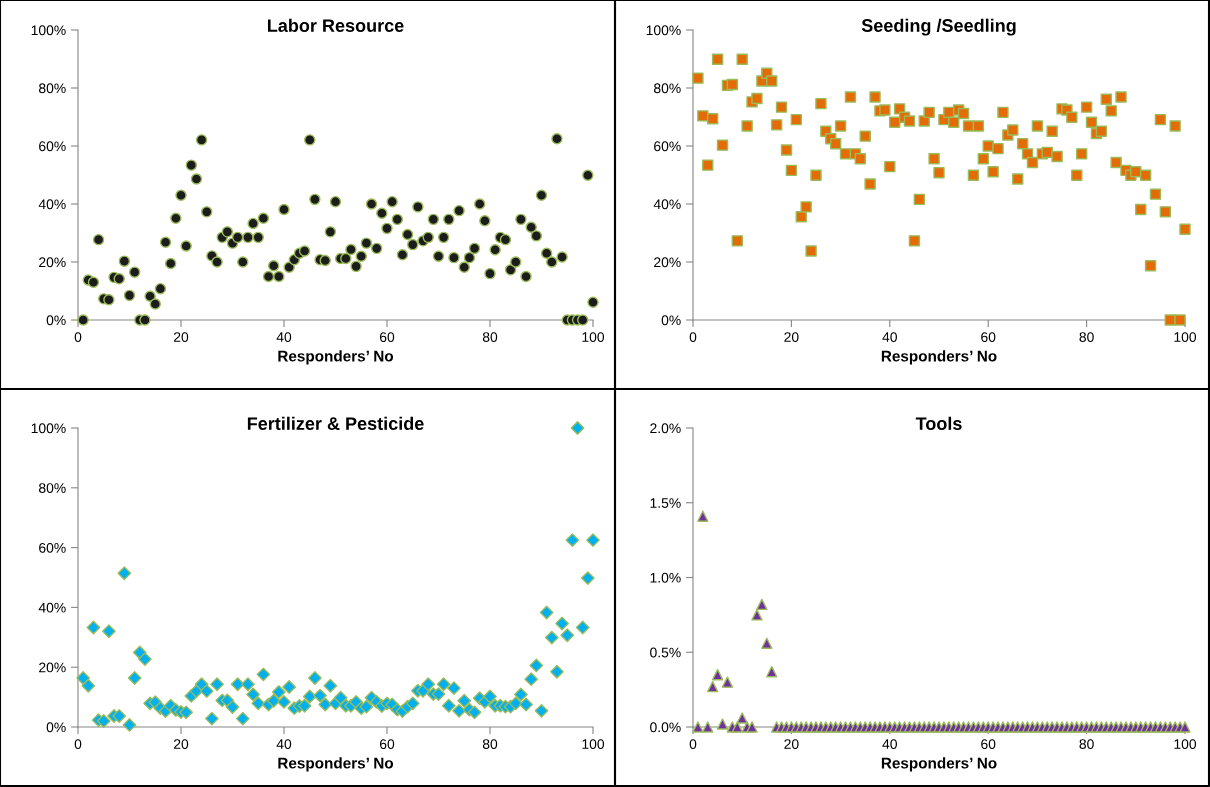 The width and height of the screenshot is (1210, 787). What do you see at coordinates (665, 652) in the screenshot?
I see `y-tick-label: 0.5%` at bounding box center [665, 652].